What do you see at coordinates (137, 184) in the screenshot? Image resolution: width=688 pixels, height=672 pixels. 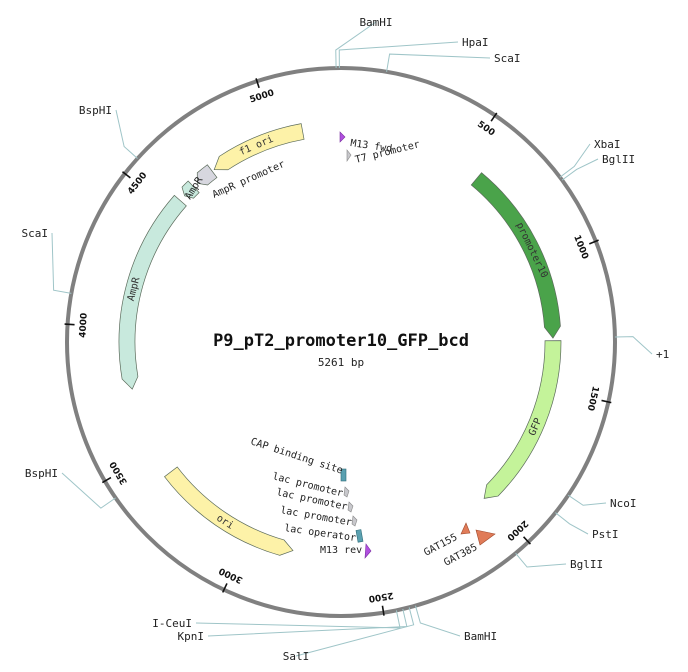 I see `tick-label: 4500` at bounding box center [137, 184].